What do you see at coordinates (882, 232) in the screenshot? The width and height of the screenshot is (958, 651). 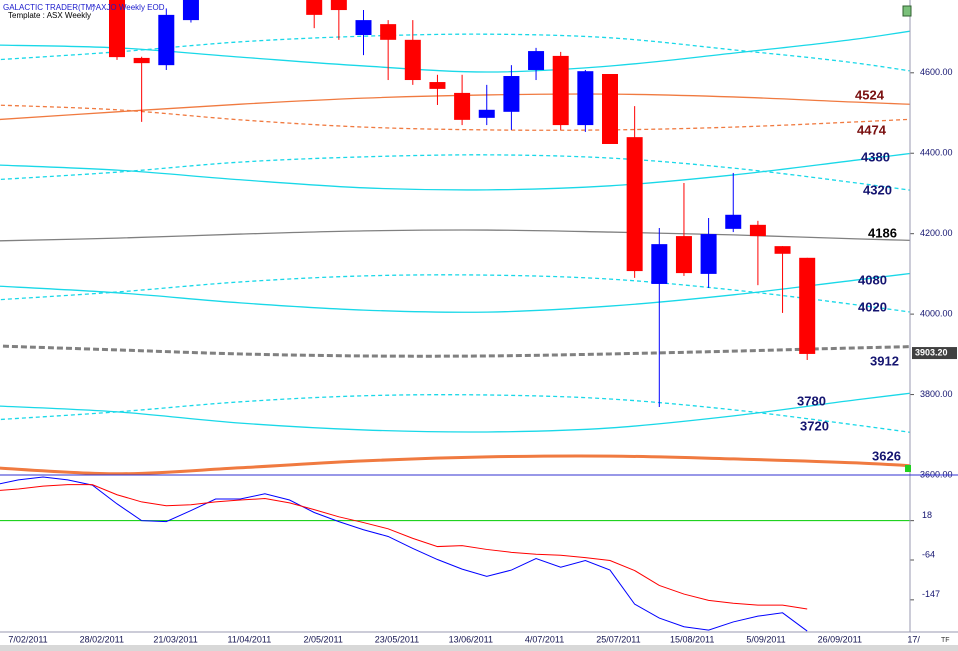 I see `curve-label: 4186` at bounding box center [882, 232].